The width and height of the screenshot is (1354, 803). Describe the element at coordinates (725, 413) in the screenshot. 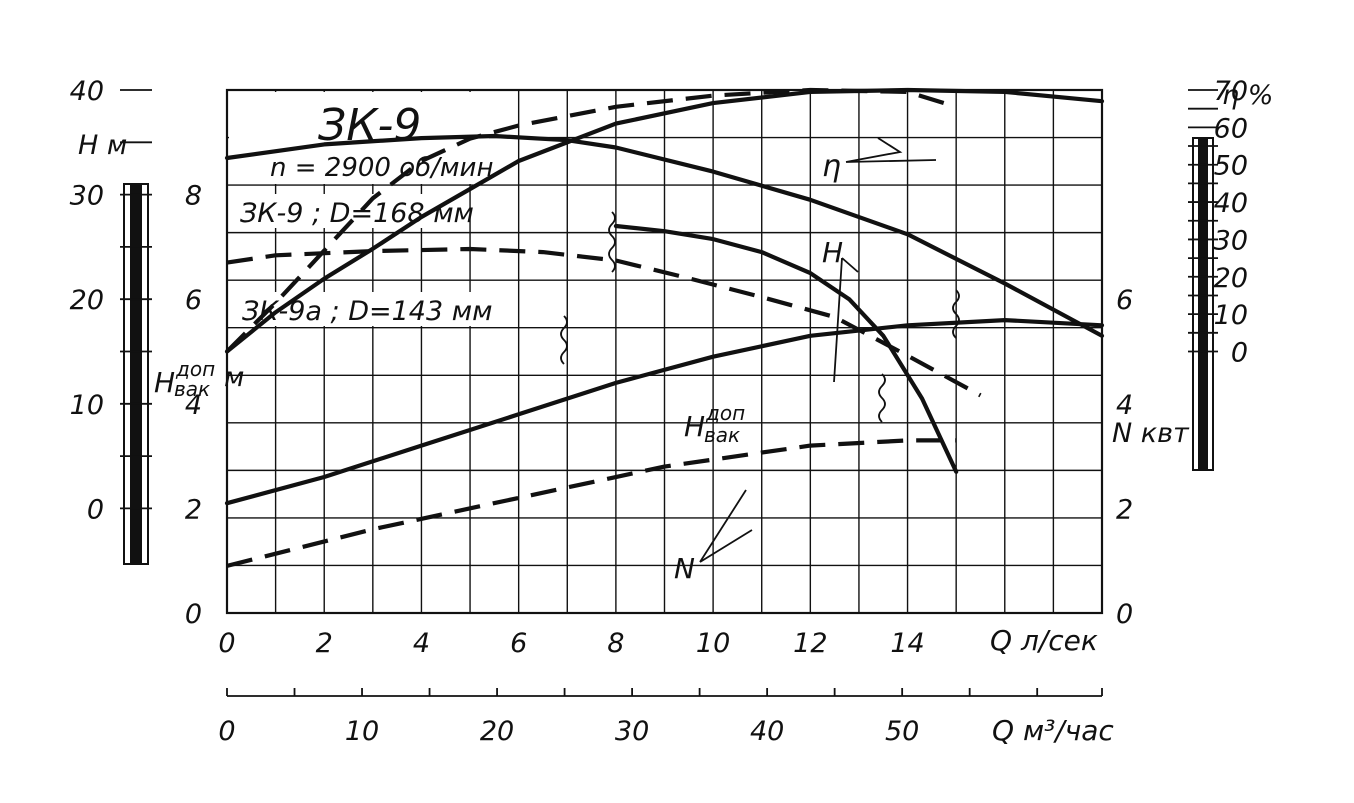

I see `npsh-curve-sup: доп` at that location.